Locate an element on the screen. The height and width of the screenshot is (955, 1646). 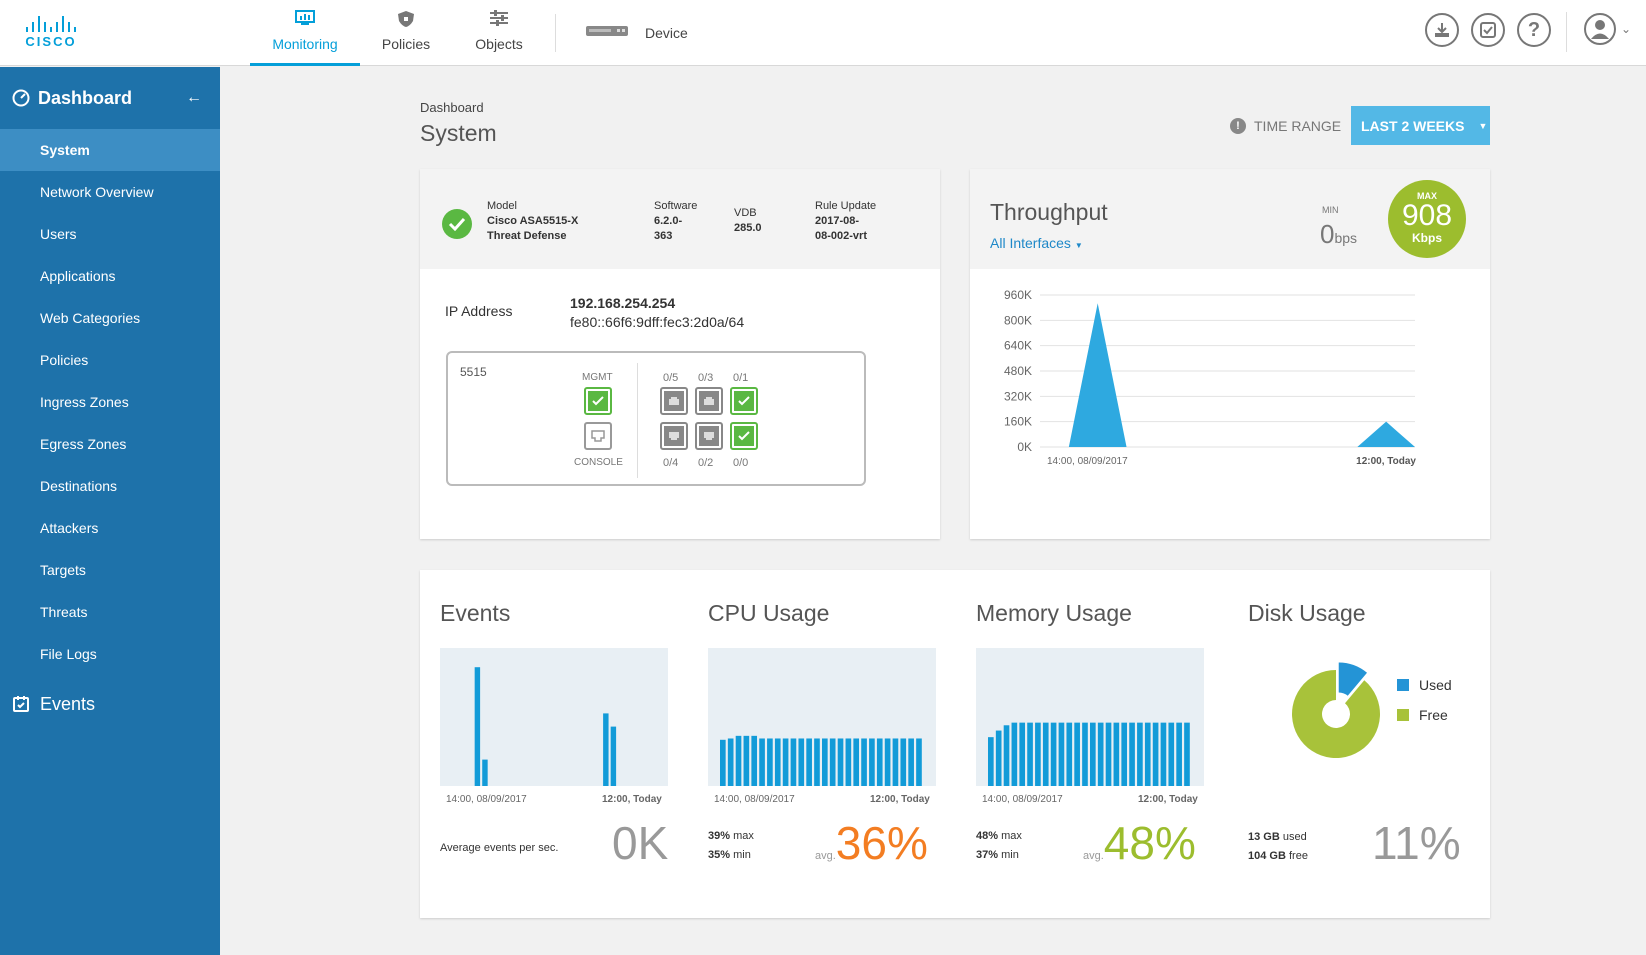
sidebar-item-applications: Applications is located at coordinates (78, 276).